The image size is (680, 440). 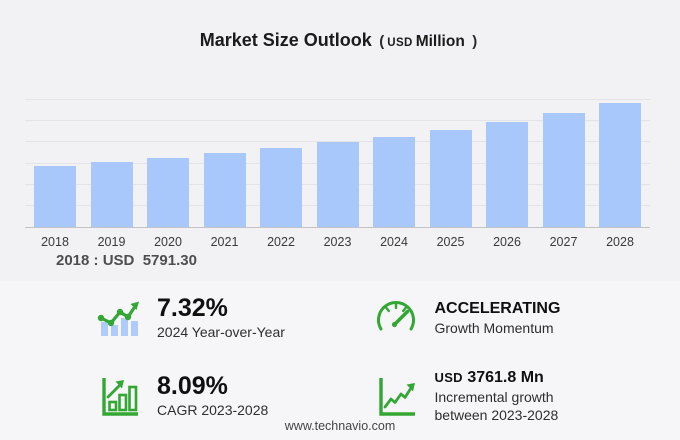 I want to click on line-growth-icon, so click(x=396, y=397).